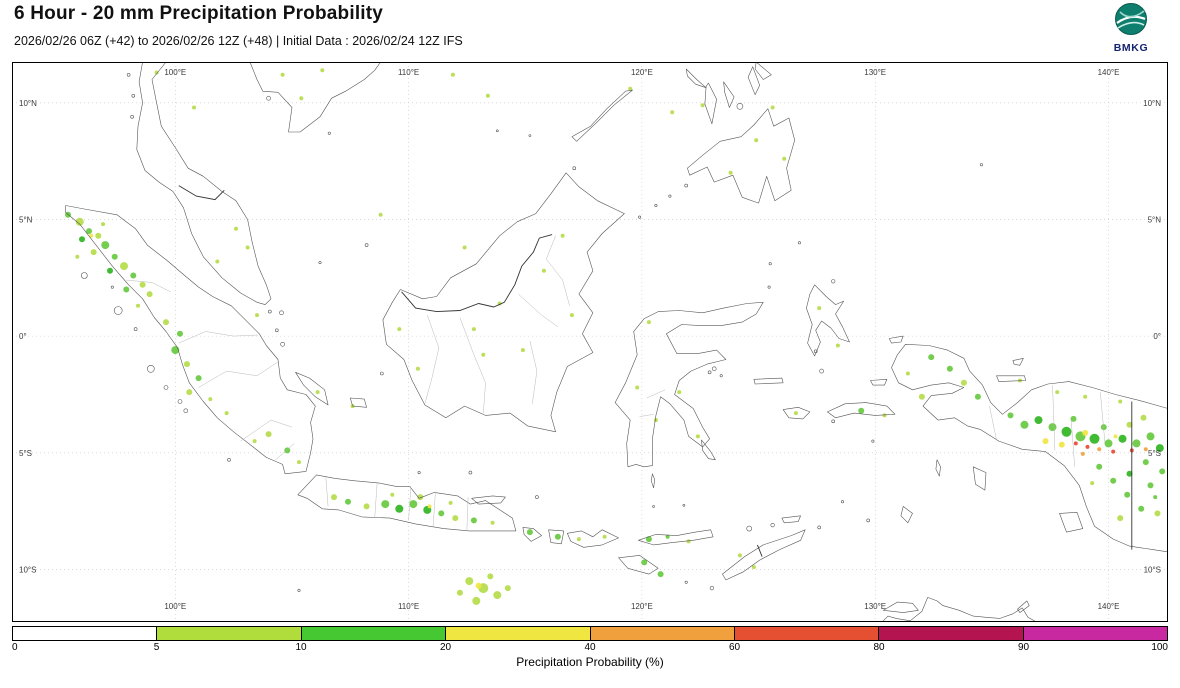  I want to click on page-title: 6 Hour - 20 mm Precipitation Probability, so click(199, 13).